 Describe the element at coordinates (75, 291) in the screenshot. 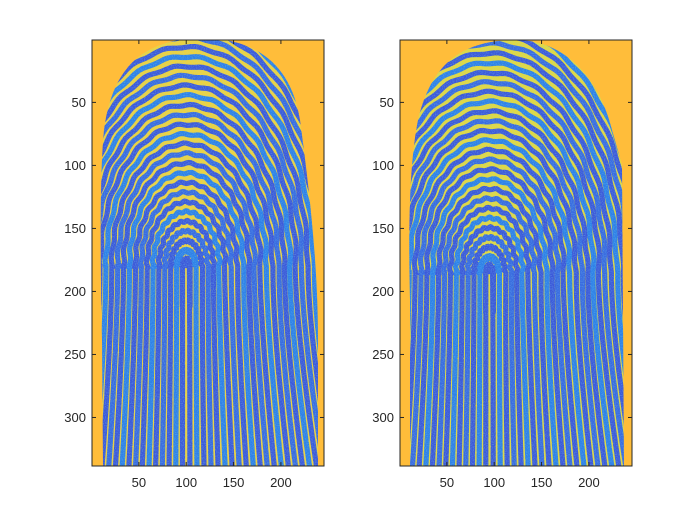

I see `y-tick-label-left: 200` at that location.